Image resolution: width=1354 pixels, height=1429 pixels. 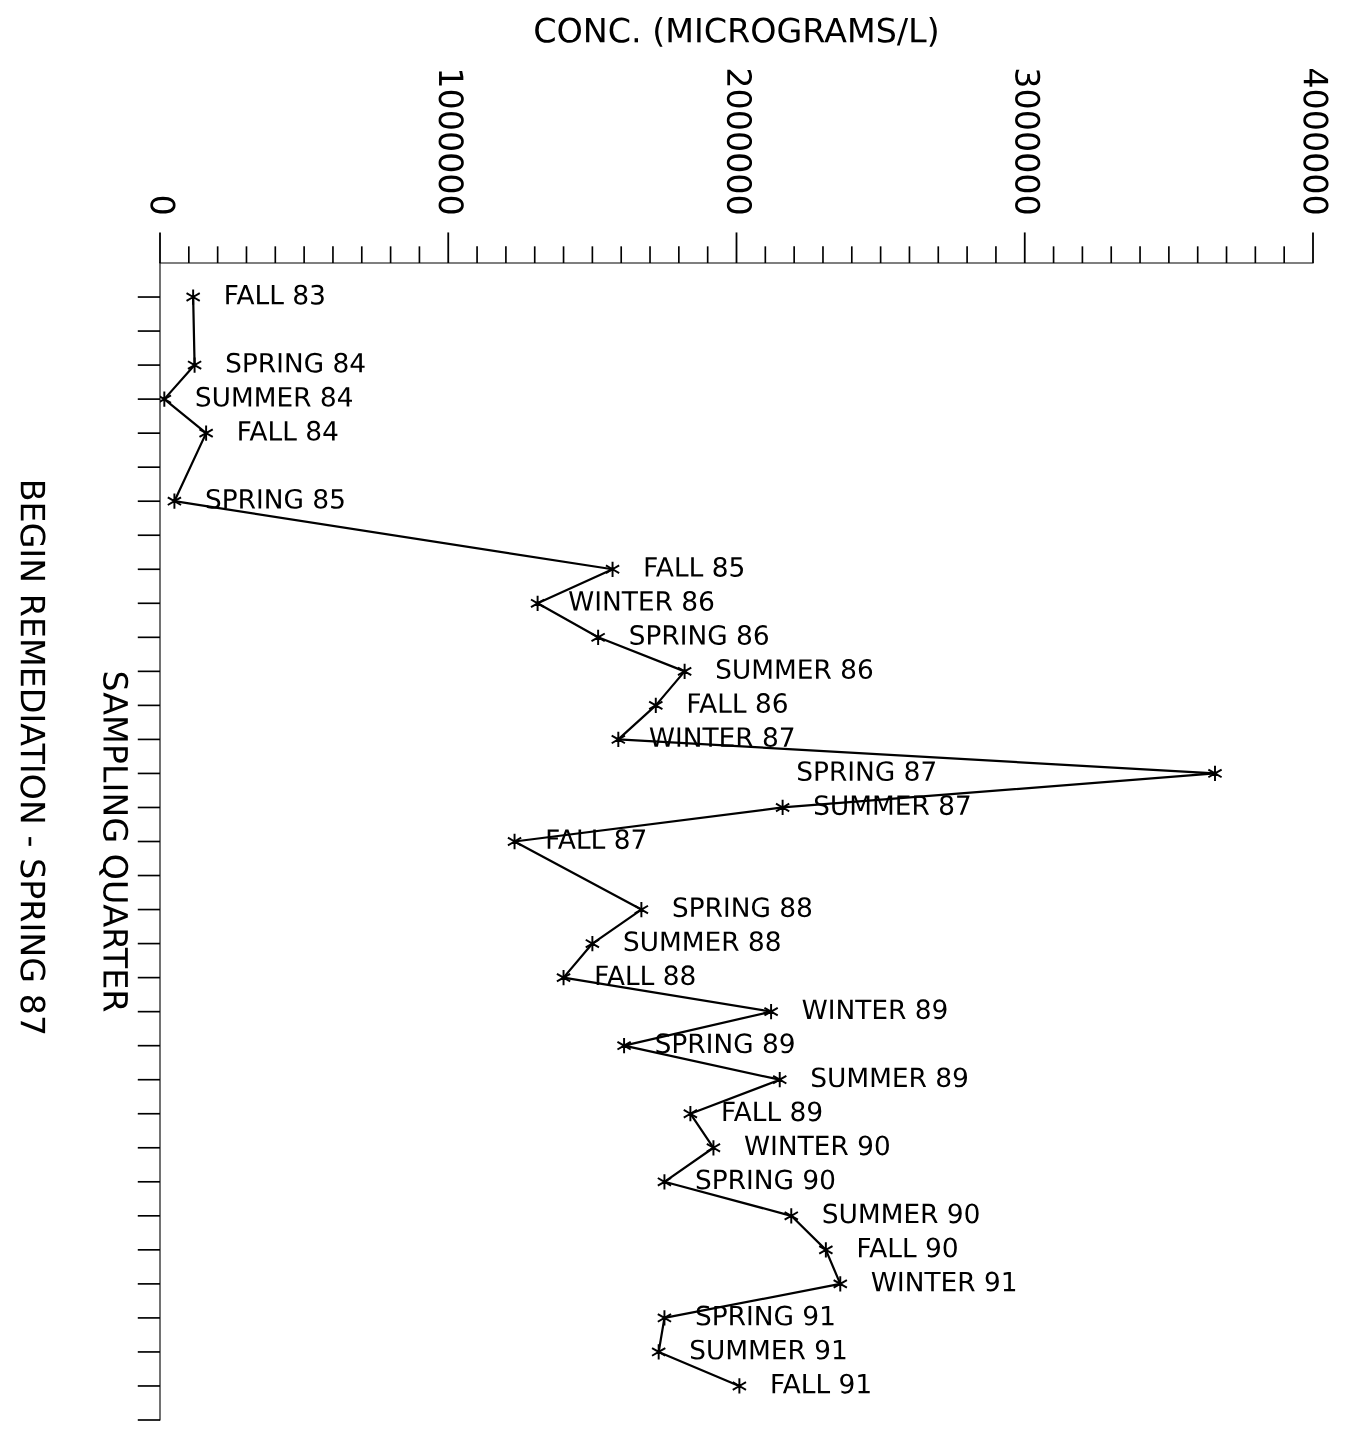 I want to click on x-tick-label: 3000000, so click(x=1028, y=141).